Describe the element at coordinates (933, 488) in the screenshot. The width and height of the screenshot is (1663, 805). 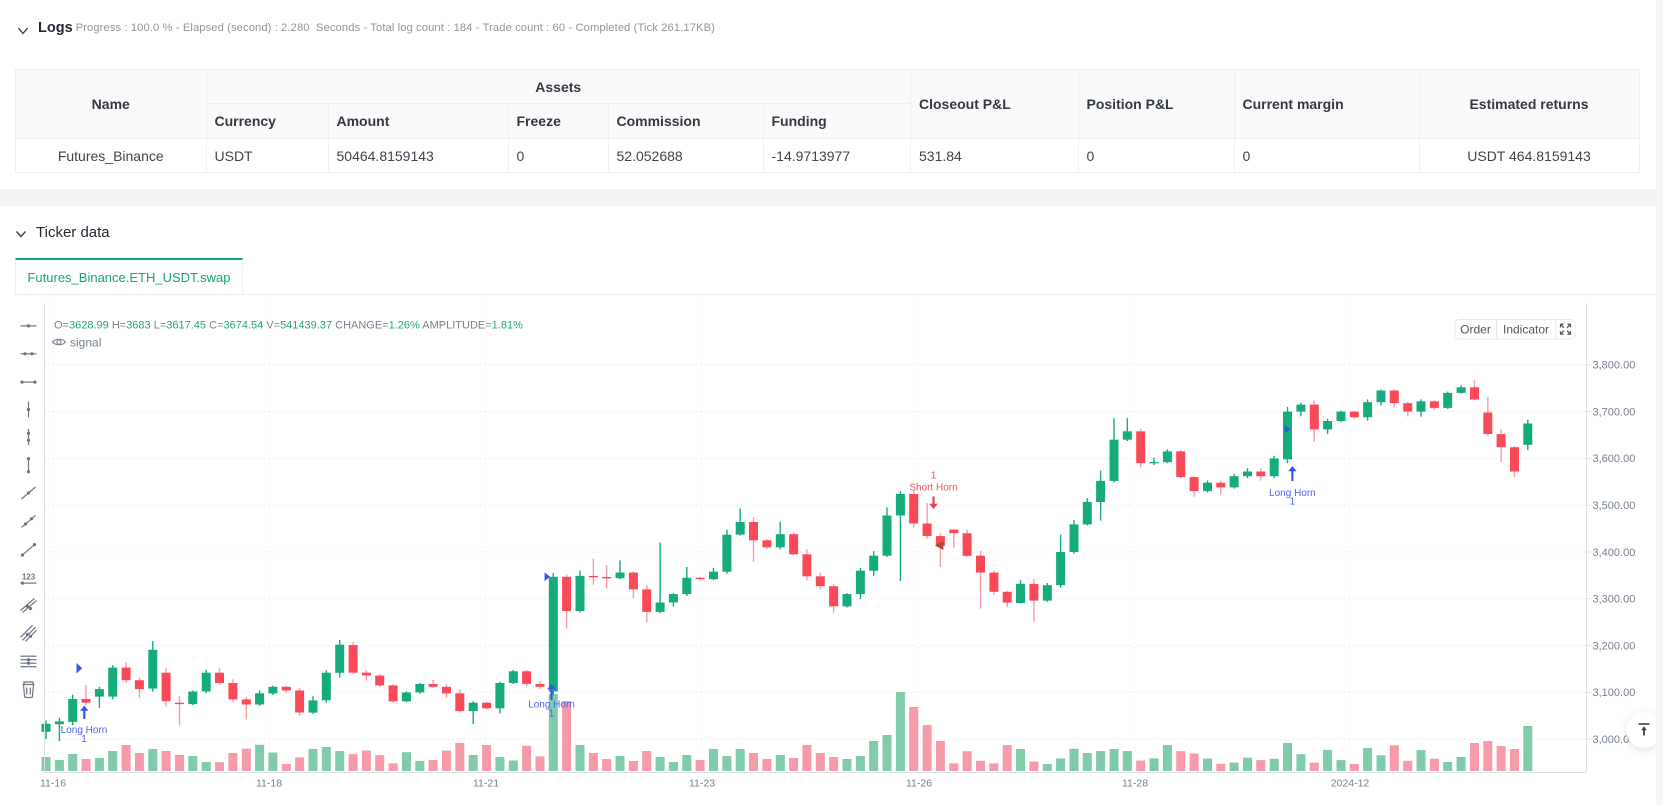
I see `svg-text: Short Horn` at that location.